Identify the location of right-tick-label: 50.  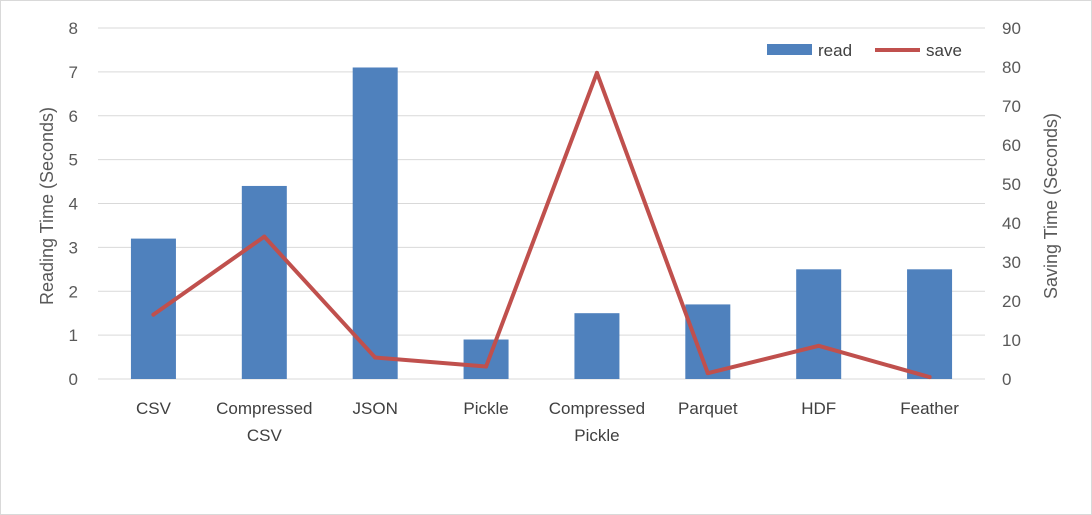
(1011, 184).